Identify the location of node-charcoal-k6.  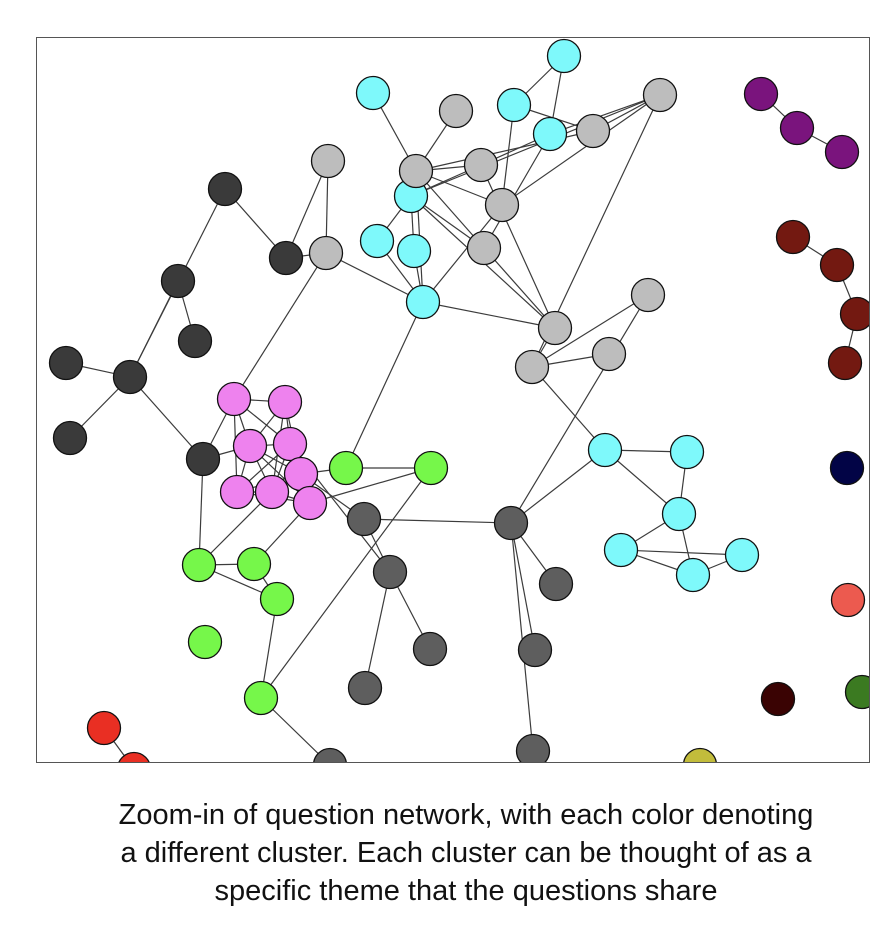
(70, 438).